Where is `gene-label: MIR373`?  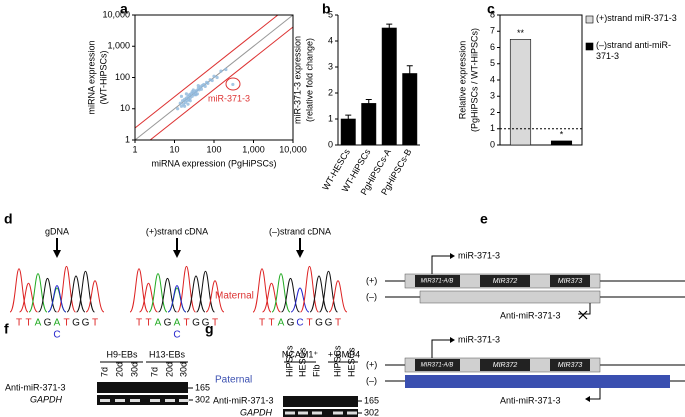 gene-label: MIR373 is located at coordinates (570, 281).